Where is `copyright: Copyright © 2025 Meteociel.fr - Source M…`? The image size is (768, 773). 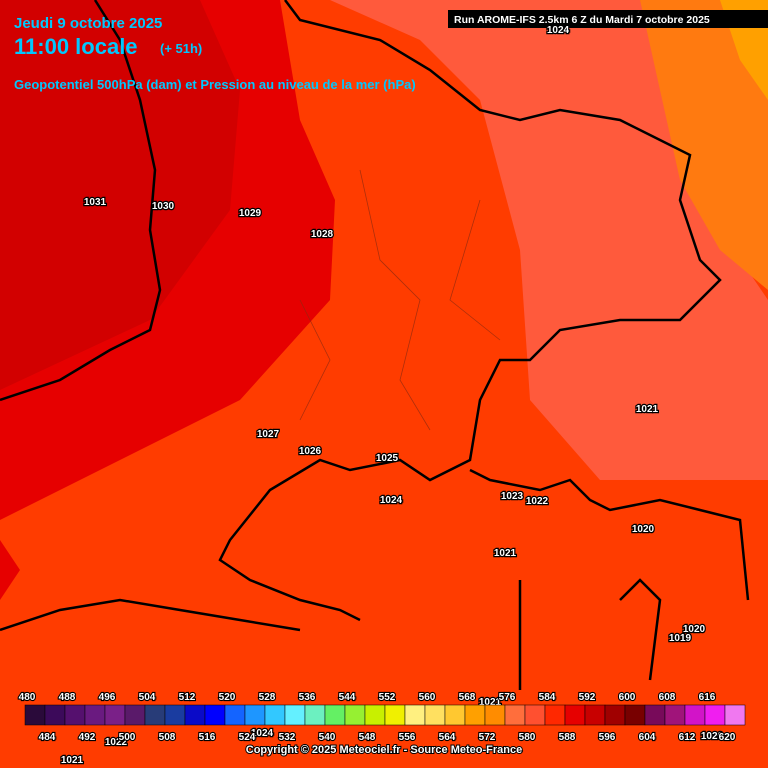
copyright: Copyright © 2025 Meteociel.fr - Source M… is located at coordinates (384, 750).